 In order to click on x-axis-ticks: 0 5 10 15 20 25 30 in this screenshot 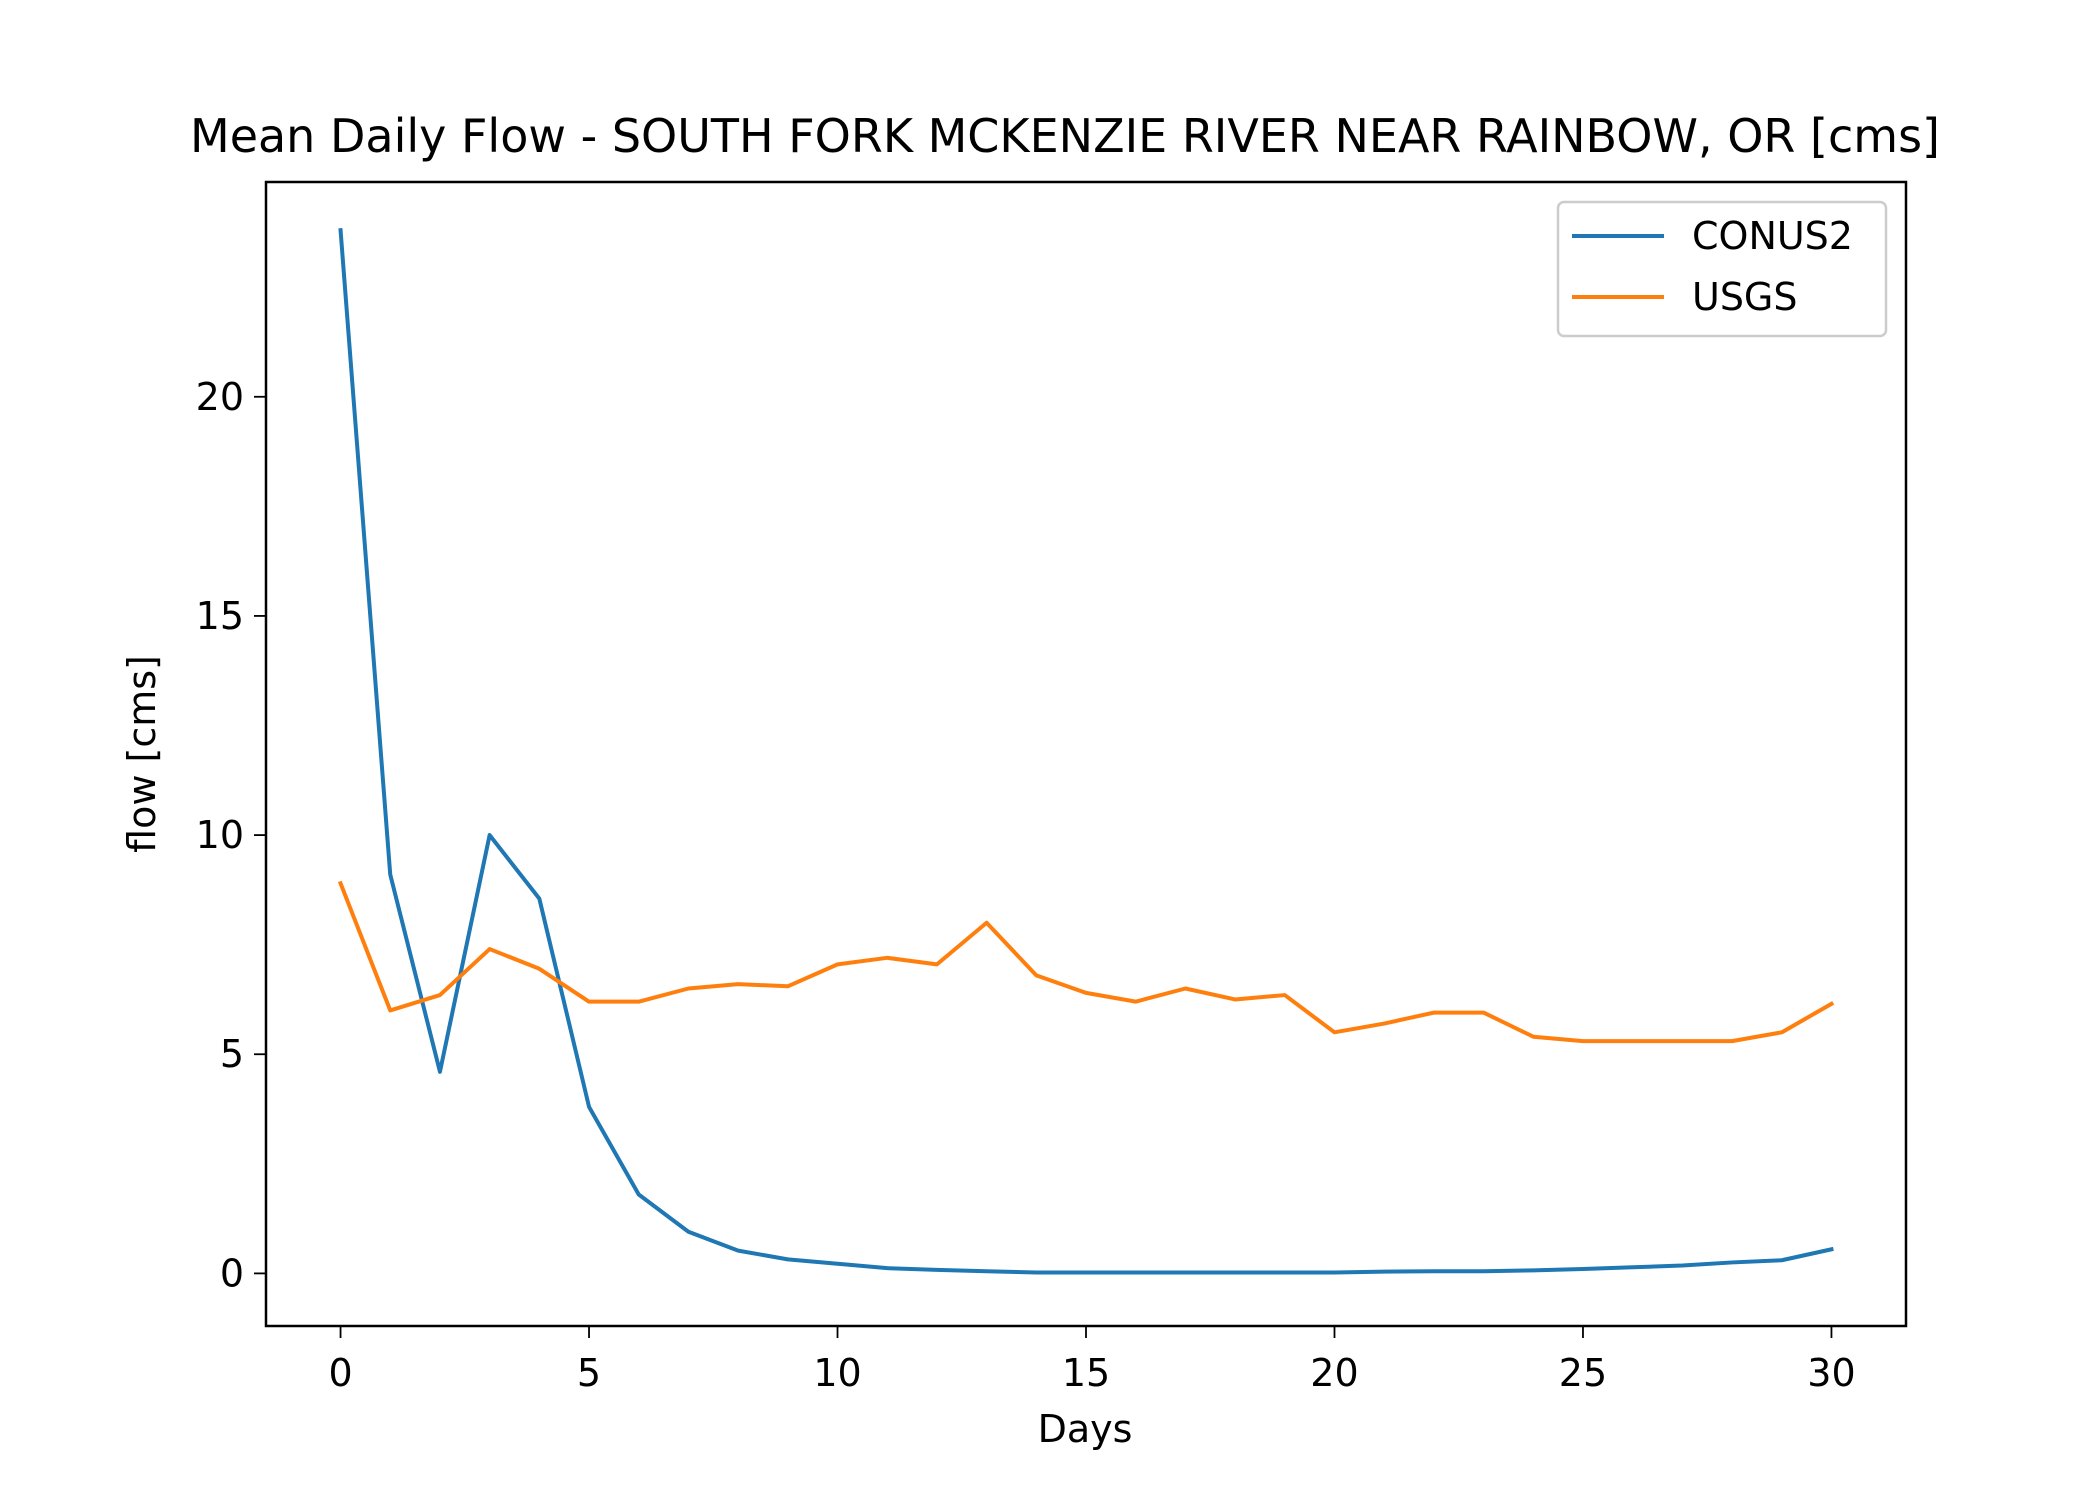, I will do `click(1092, 1360)`.